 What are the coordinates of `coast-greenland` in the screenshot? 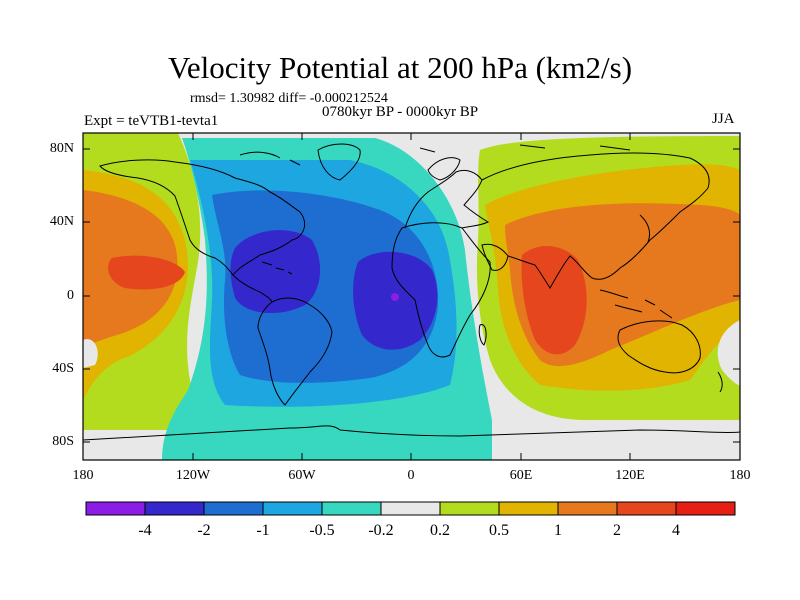 It's located at (339, 162).